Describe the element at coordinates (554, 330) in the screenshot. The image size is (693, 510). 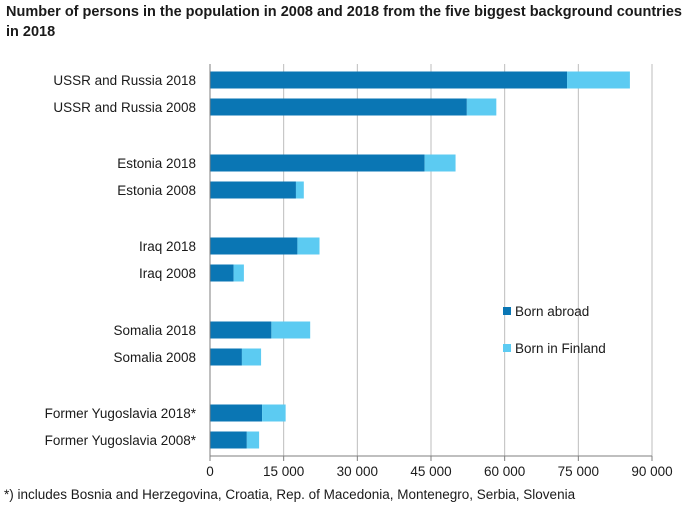
I see `legend: Born abroad Born in Finland` at that location.